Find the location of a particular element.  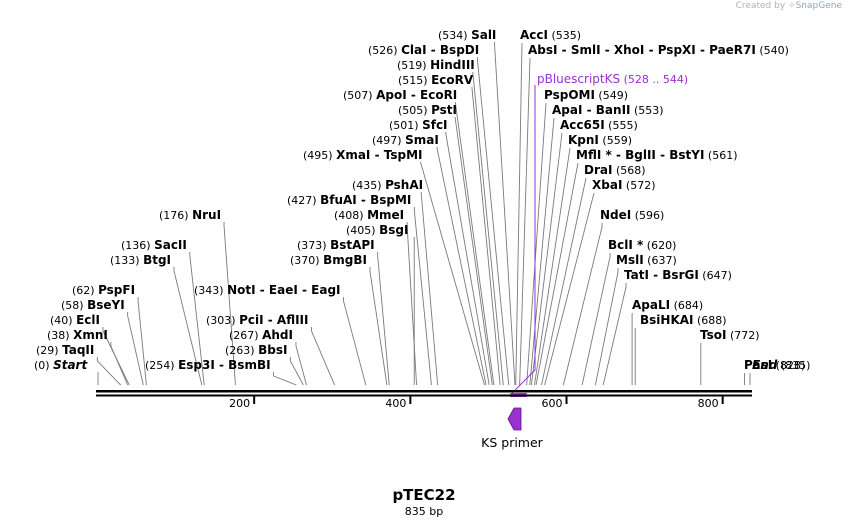

leader-line-hindiii is located at coordinates (488, 228).